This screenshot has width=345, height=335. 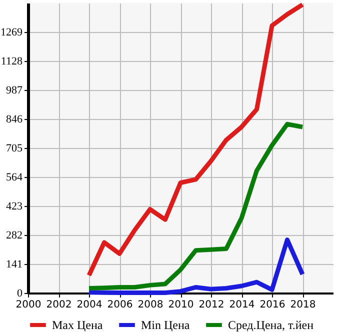 What do you see at coordinates (181, 305) in the screenshot?
I see `x-tick-label: 2010` at bounding box center [181, 305].